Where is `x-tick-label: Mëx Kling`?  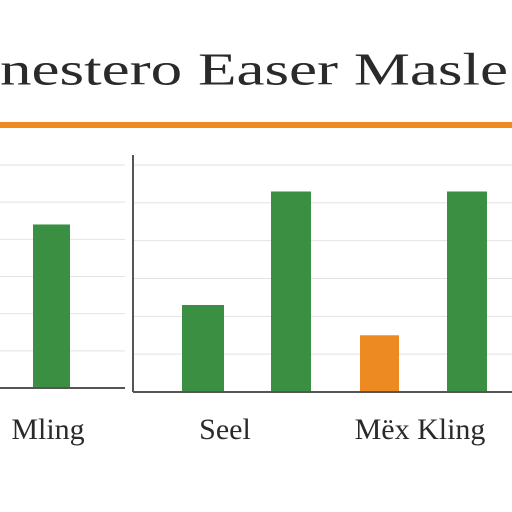 x-tick-label: Mëx Kling is located at coordinates (420, 429).